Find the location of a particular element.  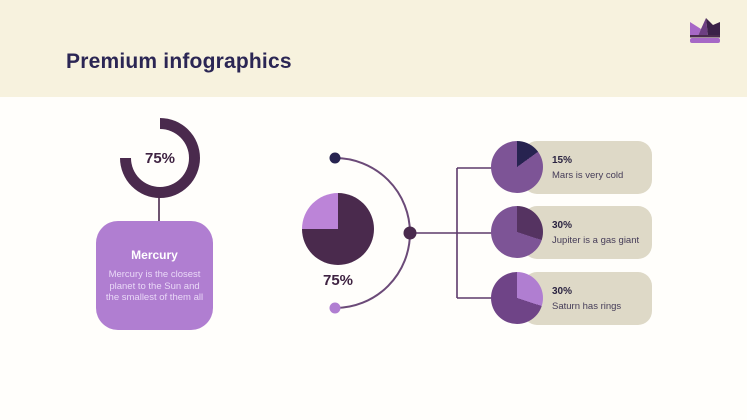

top-dot is located at coordinates (335, 158).